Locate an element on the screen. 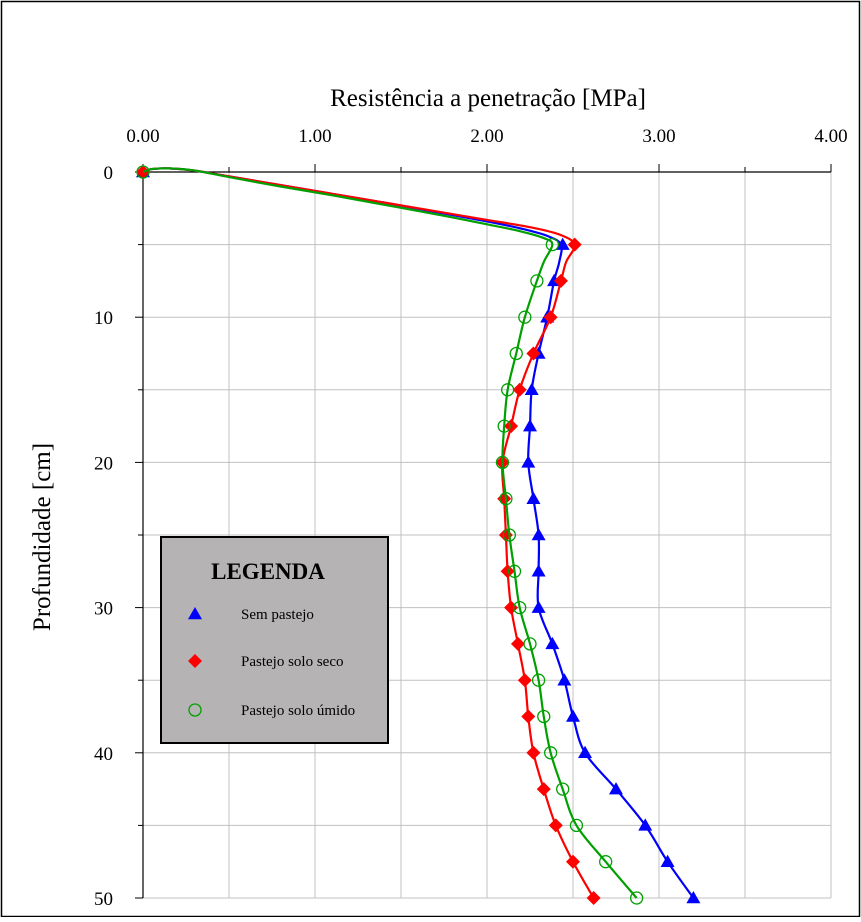 This screenshot has width=861, height=922. x-tick-labels: 0.00 1.00 2.00 3.00 4.00 is located at coordinates (486, 136).